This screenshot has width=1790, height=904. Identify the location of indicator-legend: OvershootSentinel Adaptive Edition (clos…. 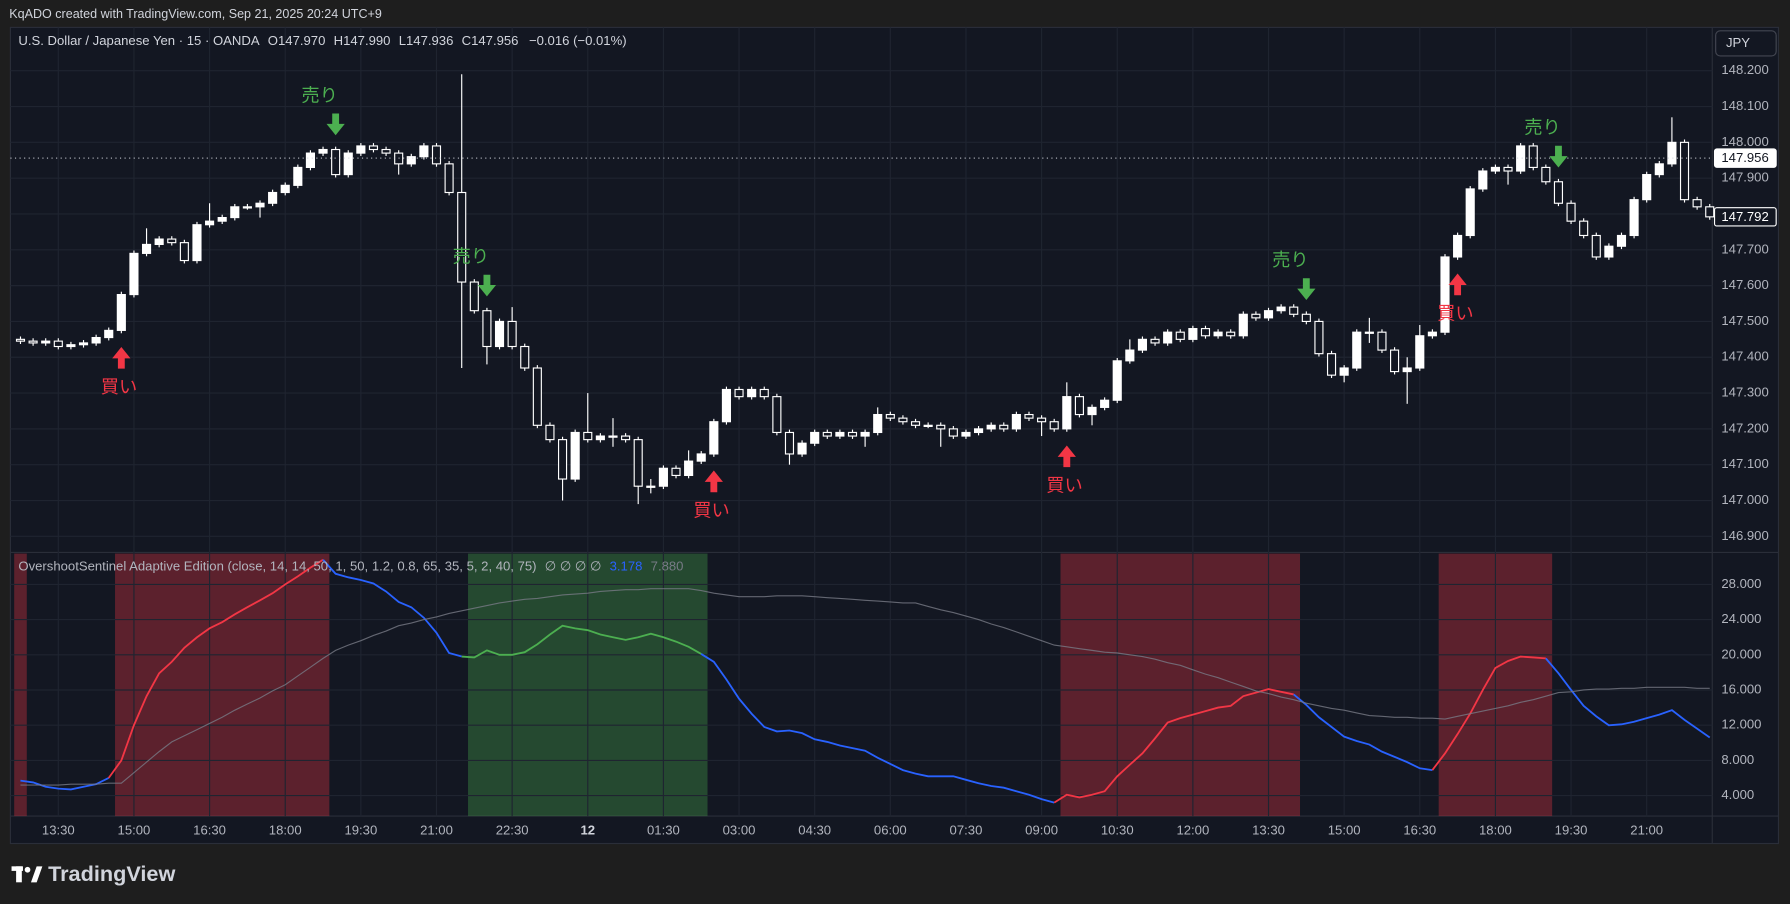
(350, 566).